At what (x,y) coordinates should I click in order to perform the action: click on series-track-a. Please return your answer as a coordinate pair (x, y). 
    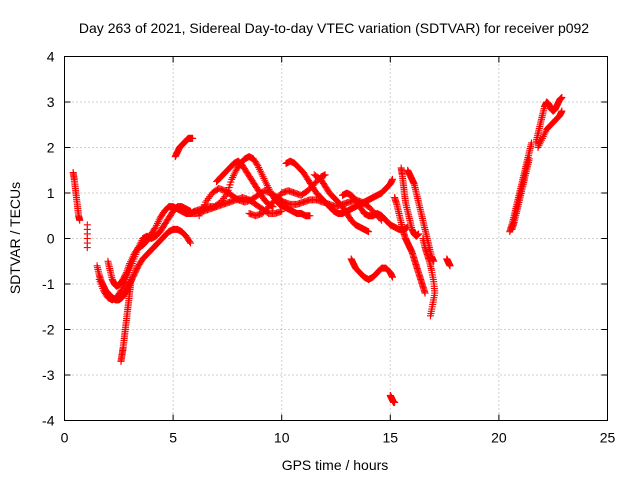
    Looking at the image, I should click on (76, 196).